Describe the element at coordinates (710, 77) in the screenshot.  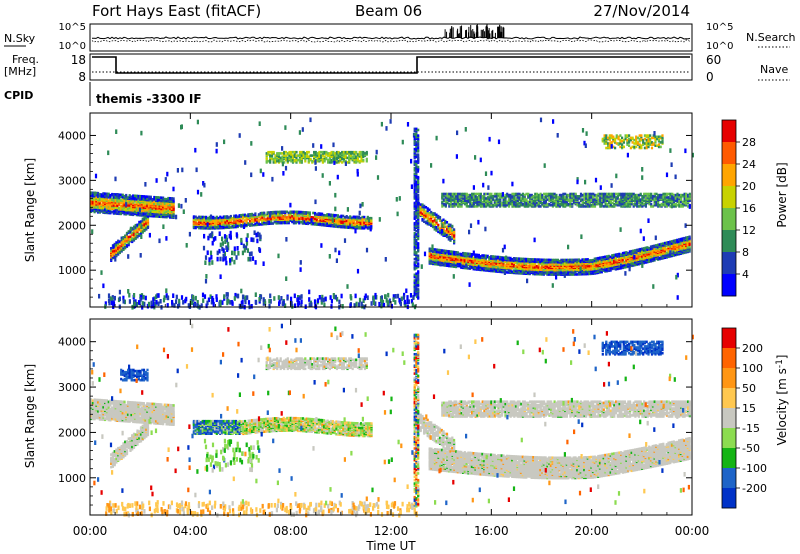
I see `nave-tick-bottom: 0` at that location.